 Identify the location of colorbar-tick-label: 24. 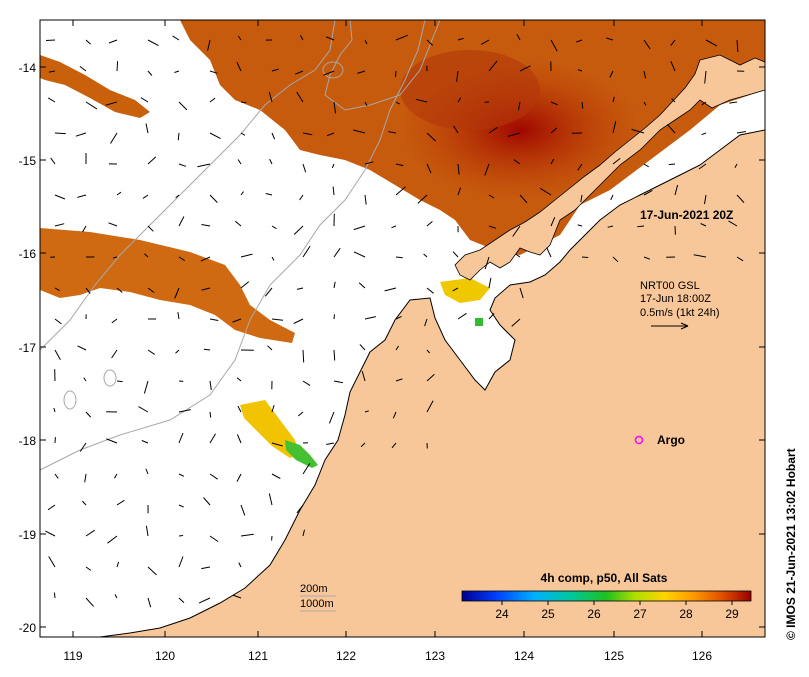
(502, 614).